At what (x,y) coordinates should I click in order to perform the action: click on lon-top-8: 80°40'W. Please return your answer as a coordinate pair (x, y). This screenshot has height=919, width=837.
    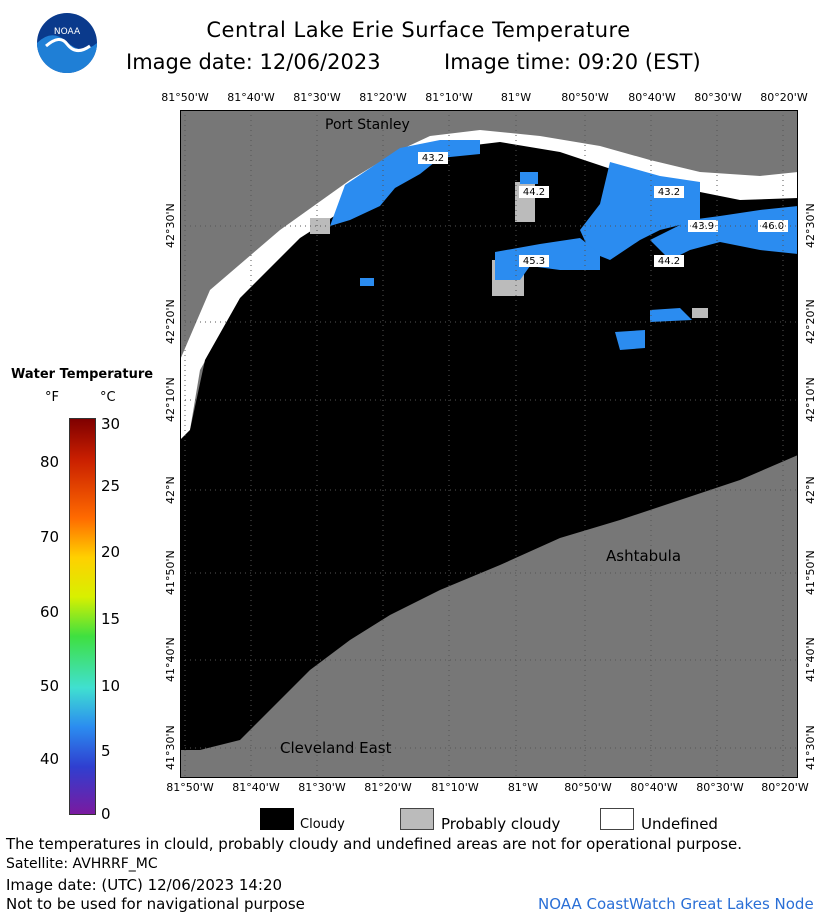
    Looking at the image, I should click on (652, 97).